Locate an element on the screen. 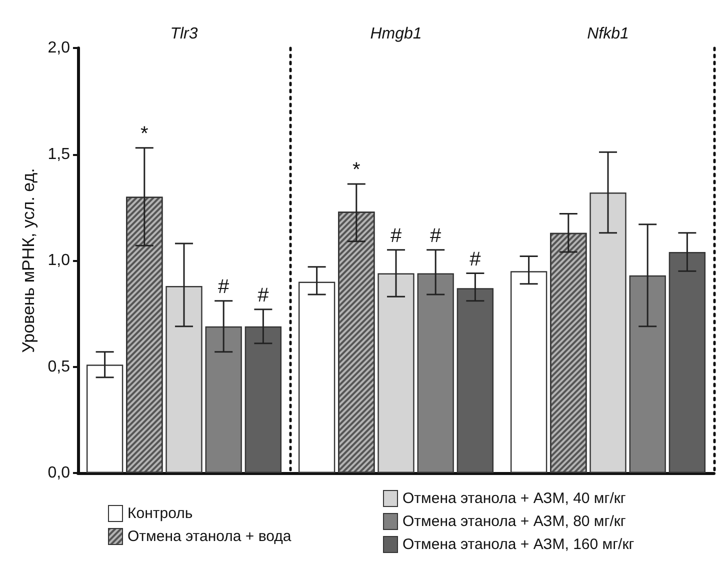 Image resolution: width=724 pixels, height=564 pixels. y-tick-label: 1,5 is located at coordinates (59, 154).